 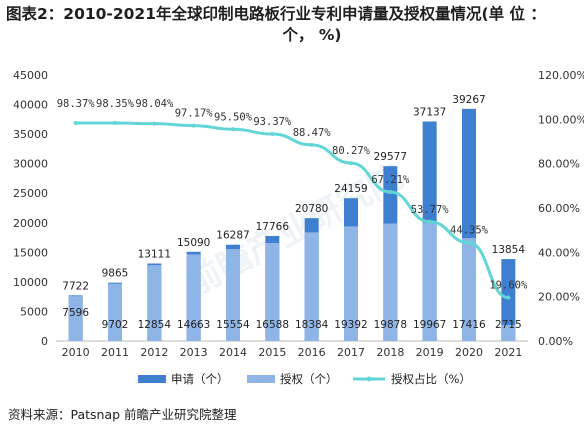 What do you see at coordinates (30, 75) in the screenshot?
I see `y-left-tick-label: 45000` at bounding box center [30, 75].